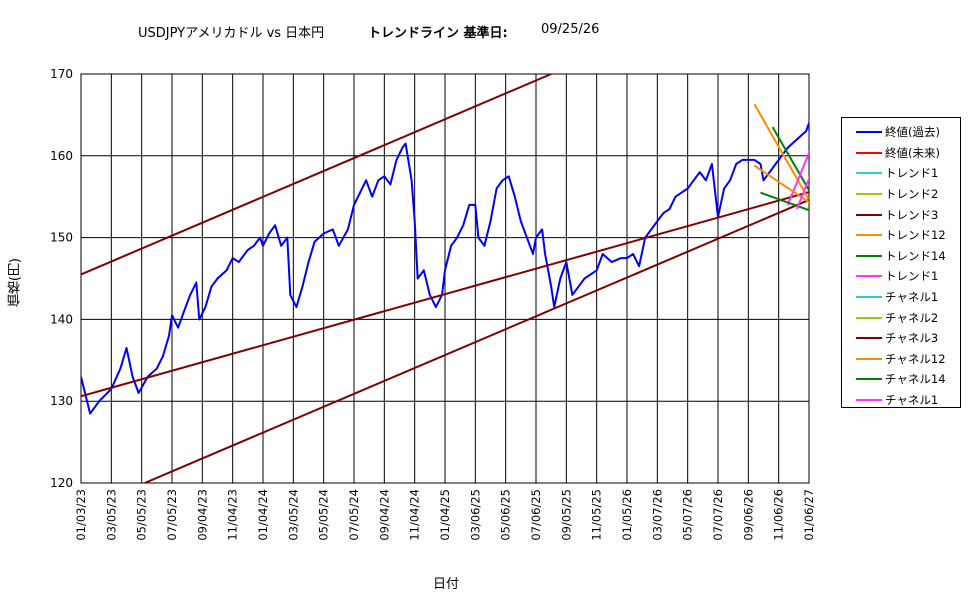  What do you see at coordinates (446, 584) in the screenshot?
I see `x-axis-label: 日付` at bounding box center [446, 584].